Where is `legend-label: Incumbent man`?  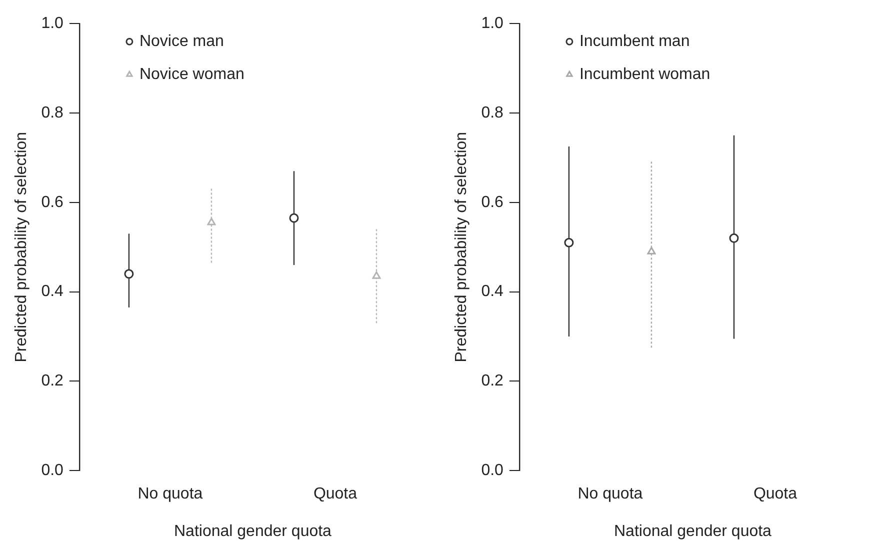 legend-label: Incumbent man is located at coordinates (634, 41).